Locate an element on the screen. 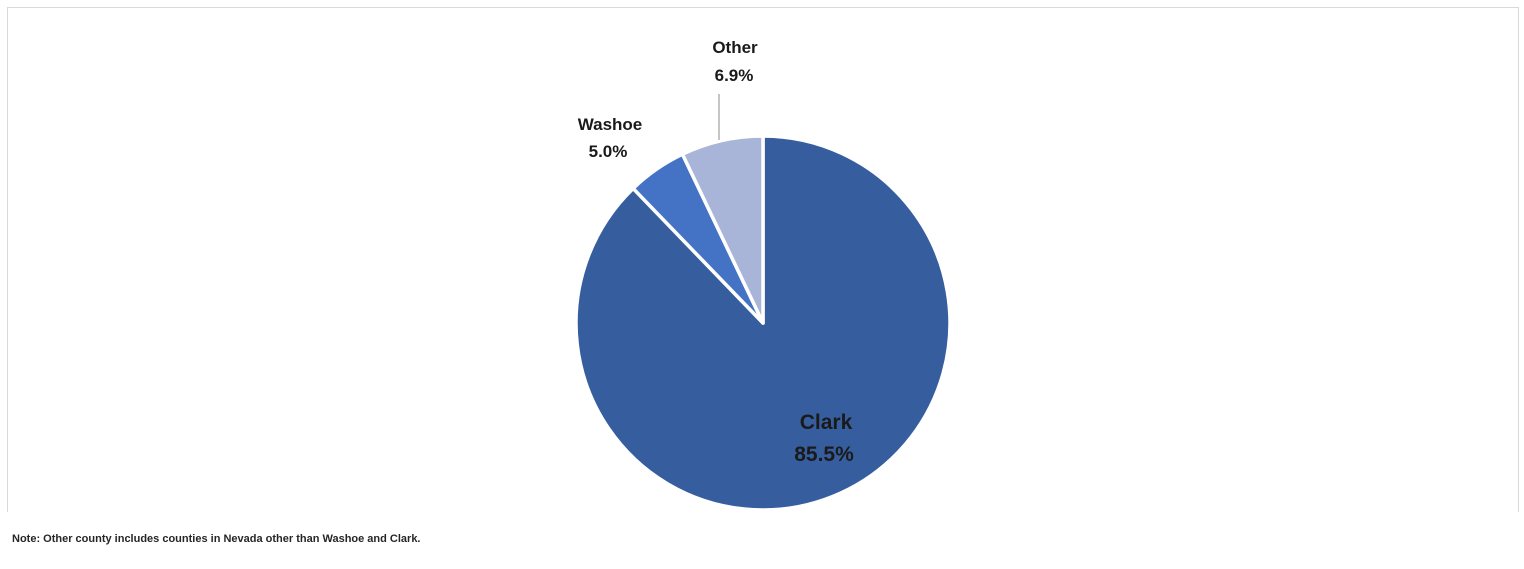 The width and height of the screenshot is (1524, 569). slice-value-other: 6.9% is located at coordinates (734, 75).